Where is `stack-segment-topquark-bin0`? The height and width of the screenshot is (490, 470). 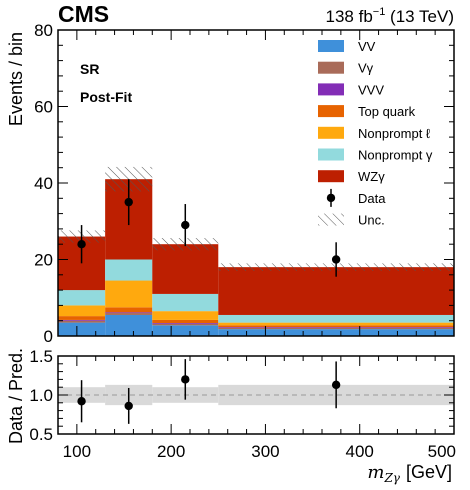 stack-segment-topquark-bin0 is located at coordinates (82, 318).